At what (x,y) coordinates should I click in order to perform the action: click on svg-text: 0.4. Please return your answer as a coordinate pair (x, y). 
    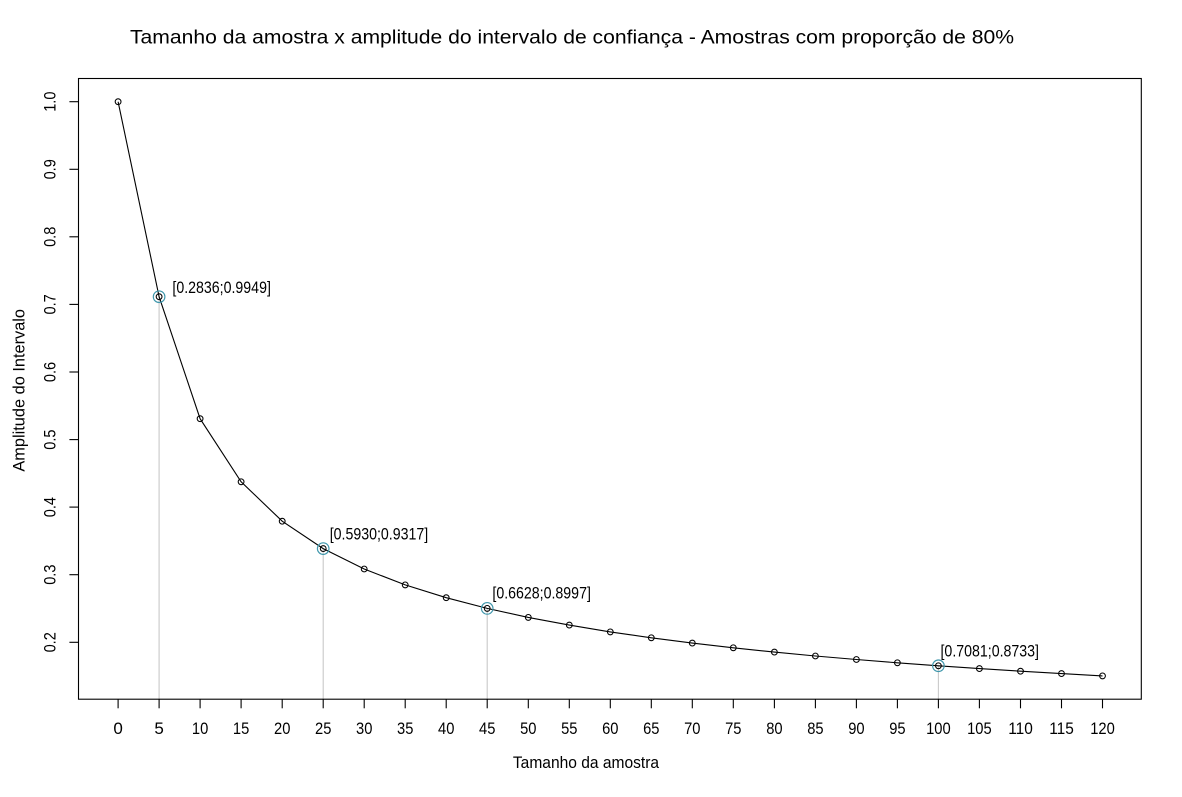
    Looking at the image, I should click on (49, 507).